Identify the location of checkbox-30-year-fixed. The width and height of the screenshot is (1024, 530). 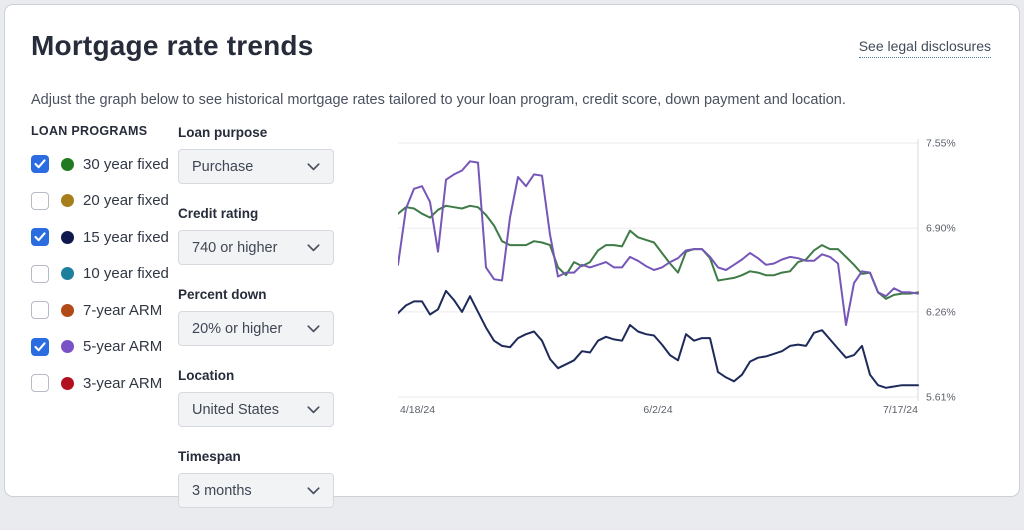
(40, 164).